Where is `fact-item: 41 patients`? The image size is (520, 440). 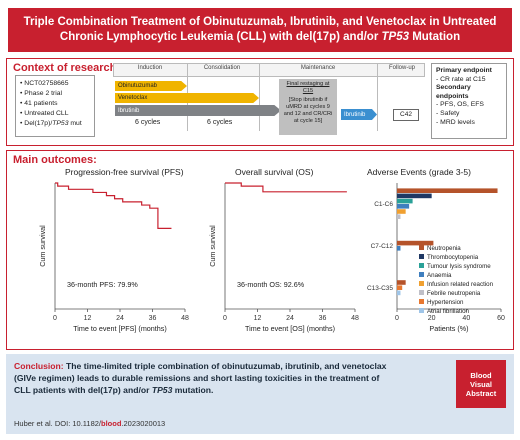 fact-item: 41 patients is located at coordinates (55, 104).